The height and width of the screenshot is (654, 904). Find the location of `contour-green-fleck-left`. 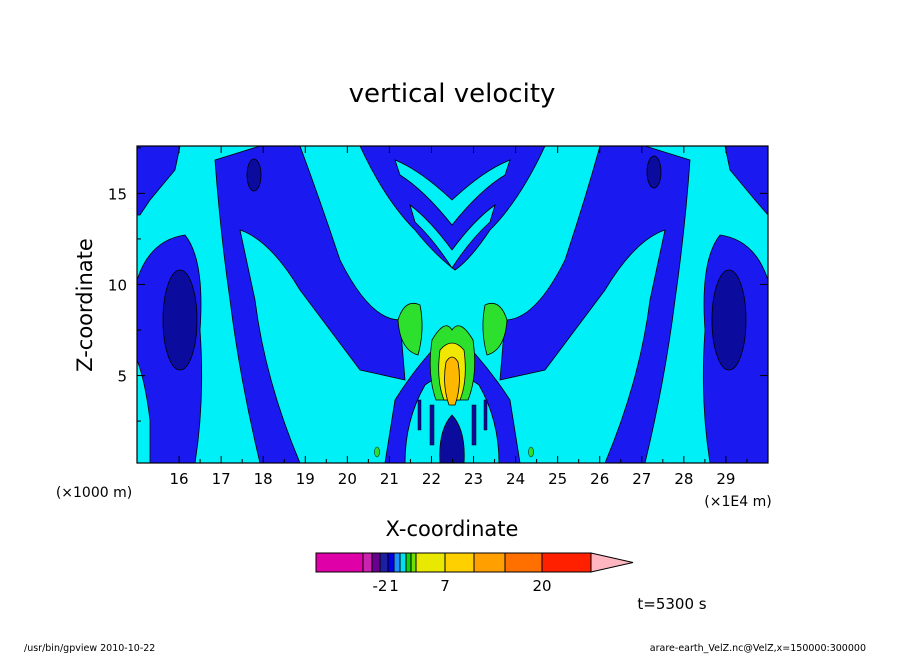

contour-green-fleck-left is located at coordinates (377, 452).